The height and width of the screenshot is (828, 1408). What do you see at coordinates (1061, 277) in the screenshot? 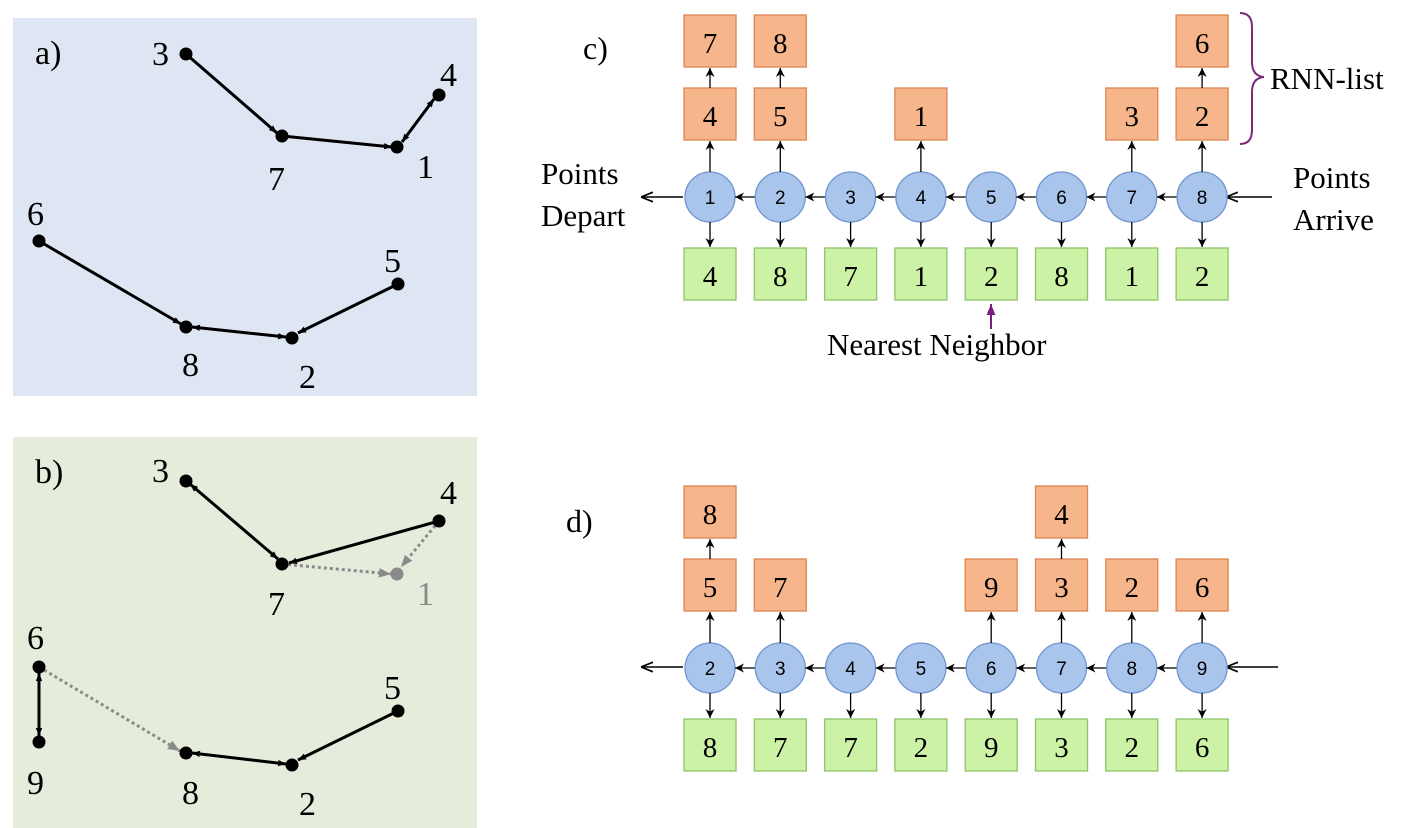
I see `nn-6-value: 8` at bounding box center [1061, 277].